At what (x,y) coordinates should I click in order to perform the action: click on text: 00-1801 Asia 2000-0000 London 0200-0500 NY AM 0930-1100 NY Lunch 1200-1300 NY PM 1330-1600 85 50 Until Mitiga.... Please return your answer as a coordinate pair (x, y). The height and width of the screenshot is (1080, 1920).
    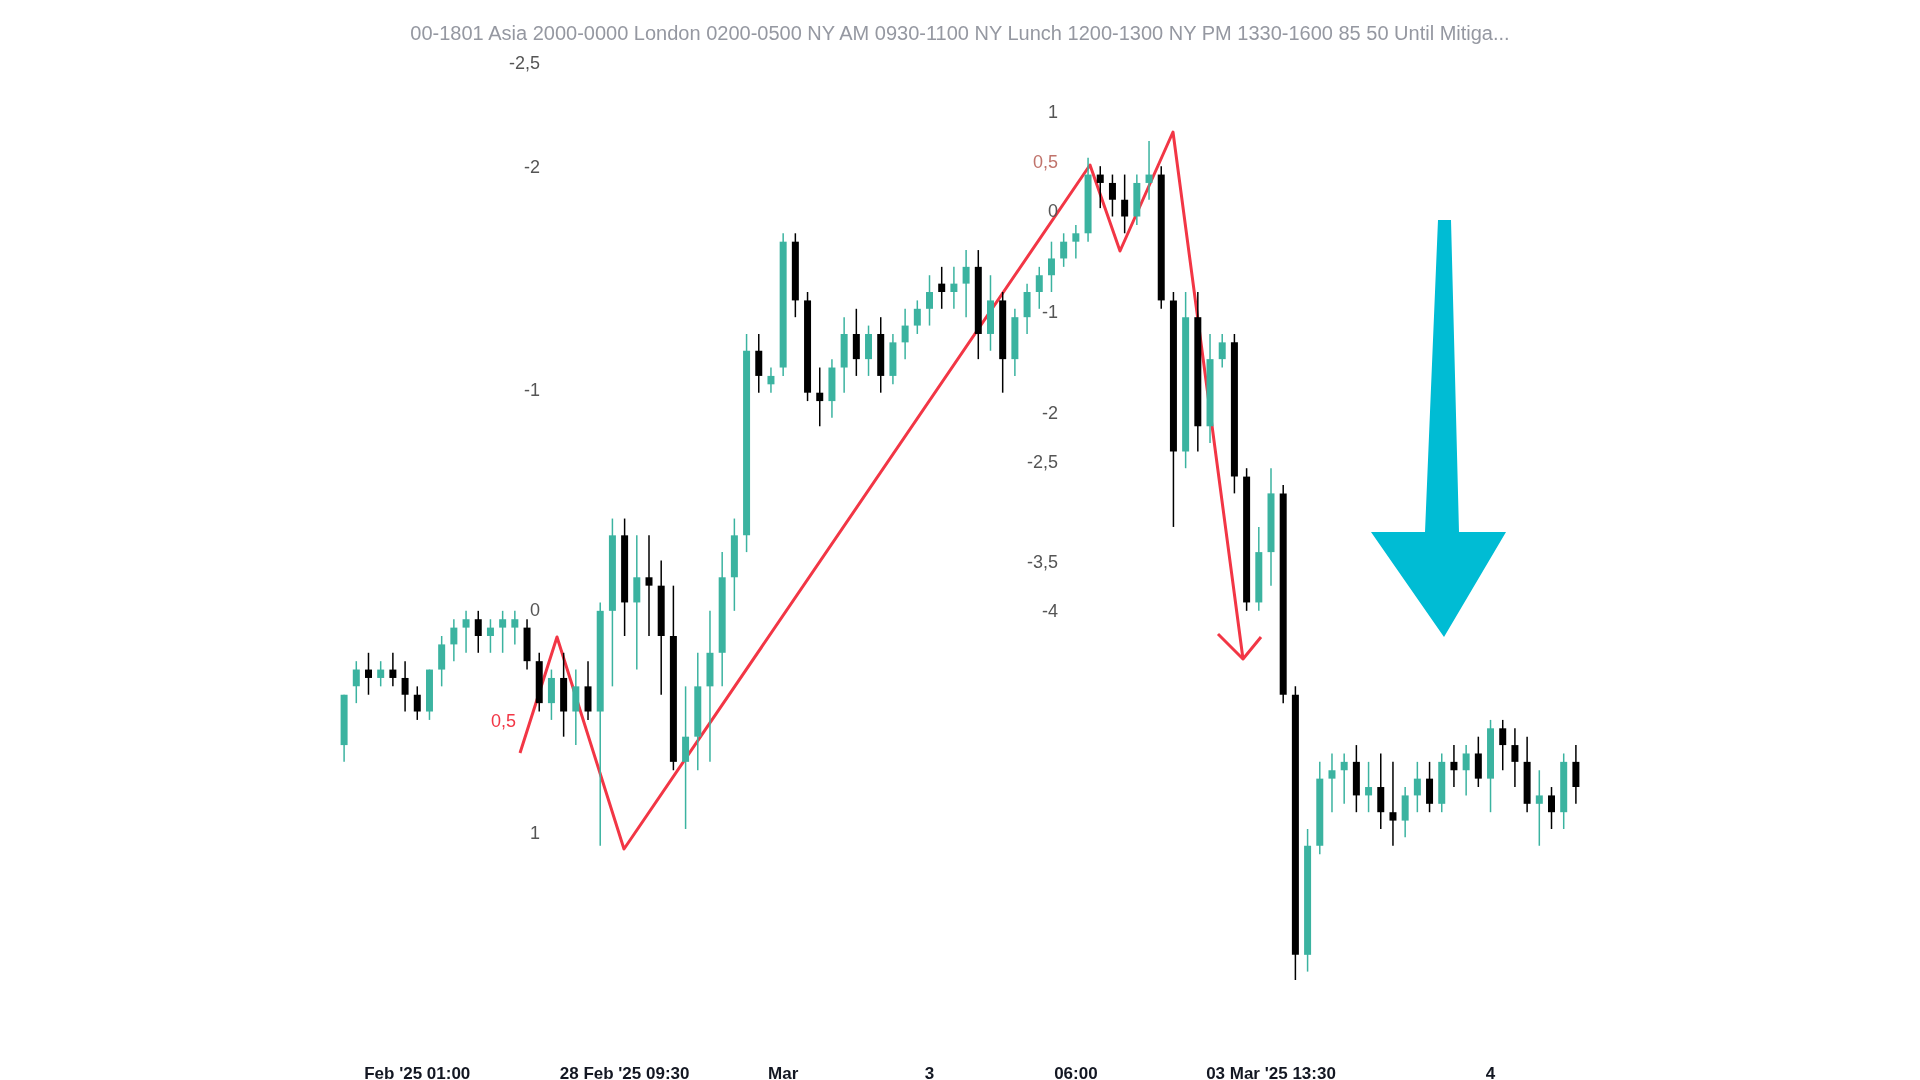
    Looking at the image, I should click on (960, 33).